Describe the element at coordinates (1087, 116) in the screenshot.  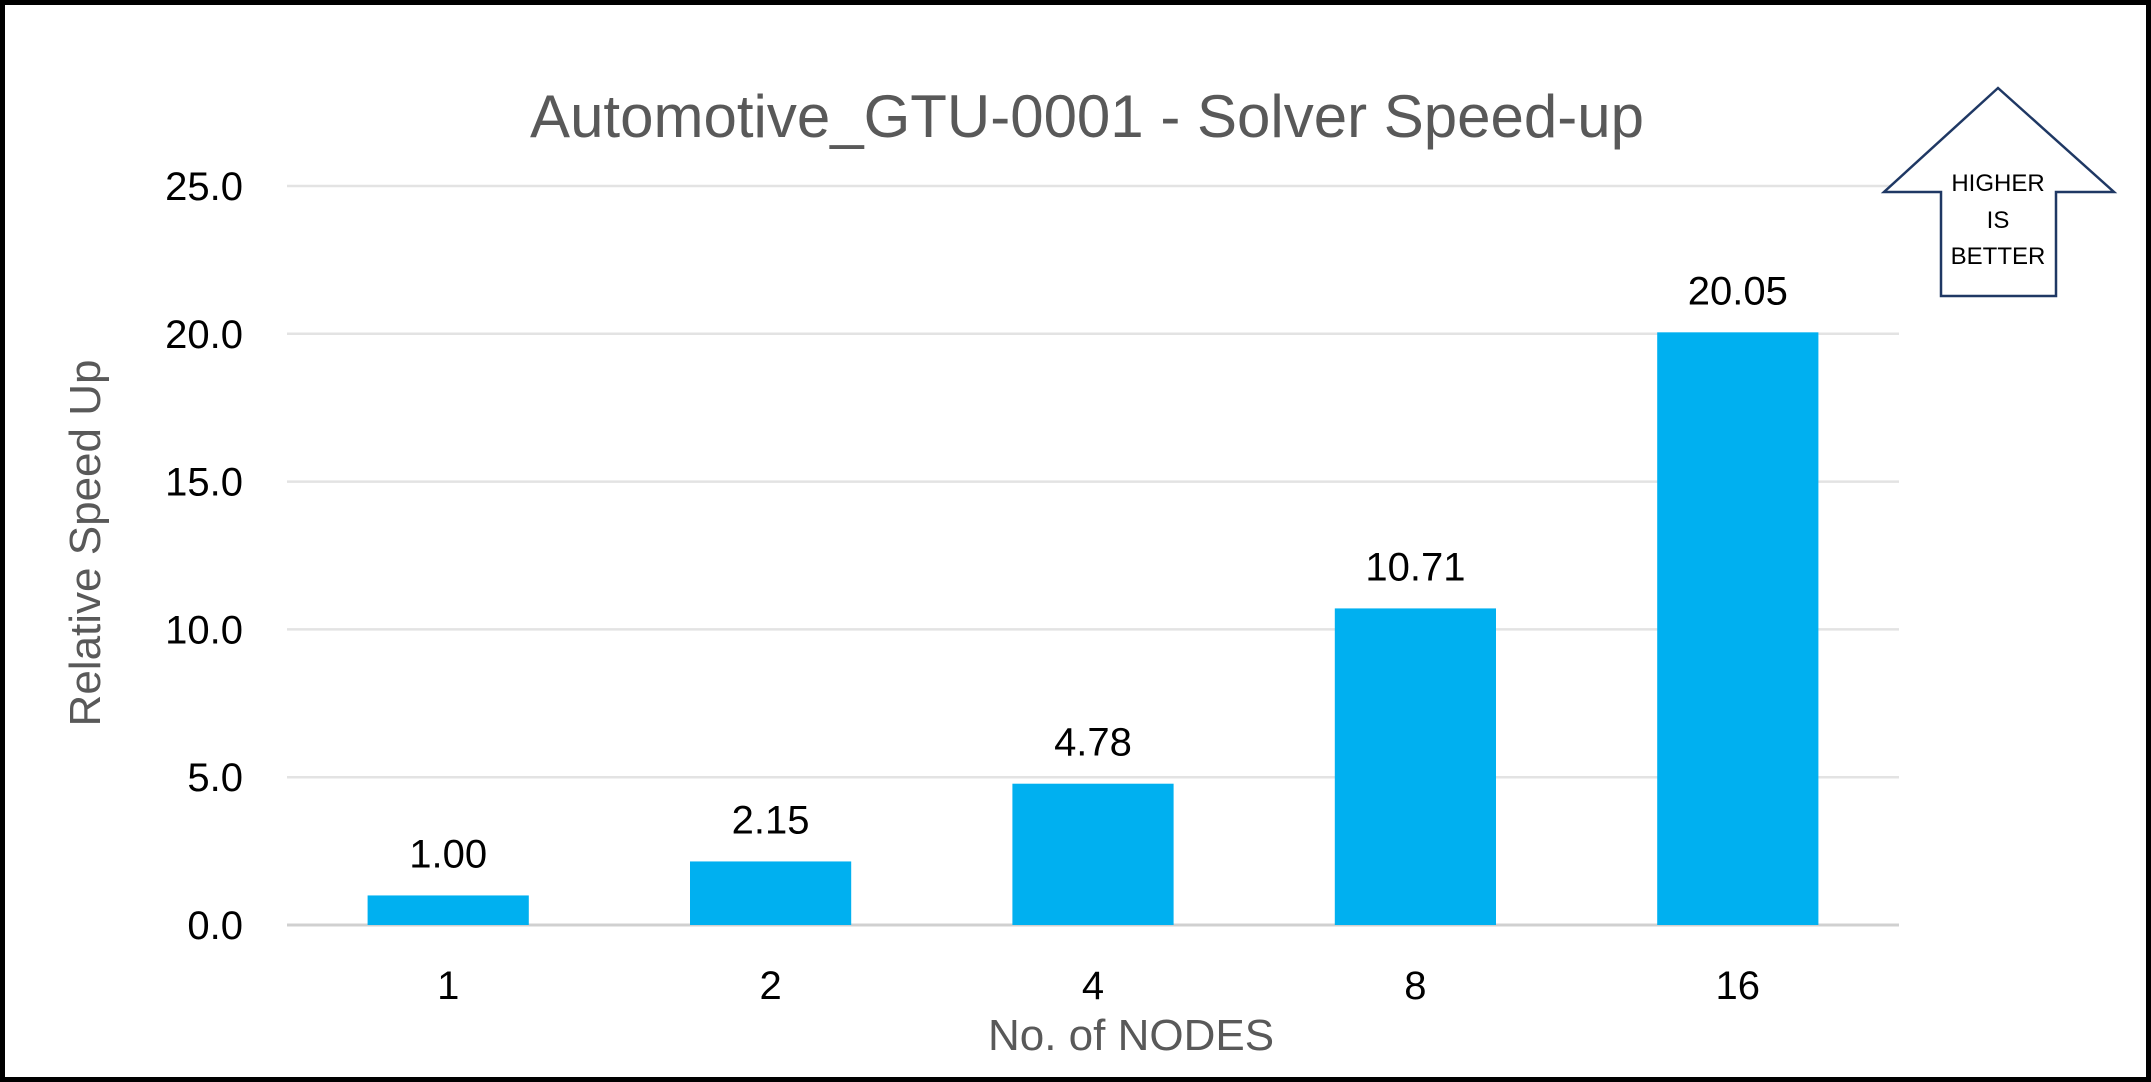
I see `chart-title: Automotive_GTU-0001 - Solver Speed-up` at that location.